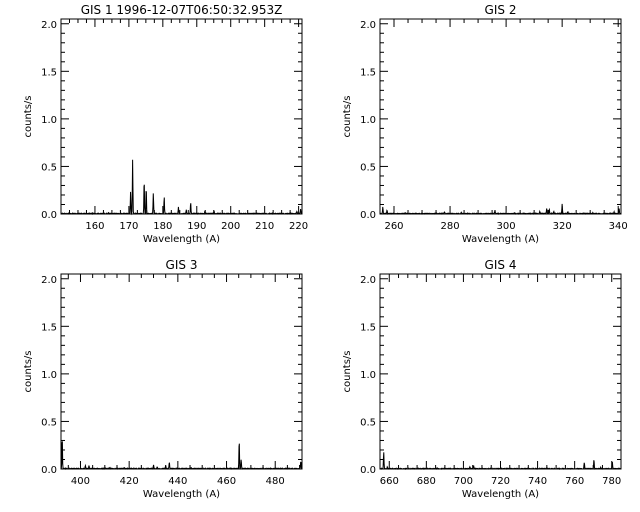 This screenshot has height=512, width=640. What do you see at coordinates (177, 481) in the screenshot?
I see `x-tick-label: 440` at bounding box center [177, 481].